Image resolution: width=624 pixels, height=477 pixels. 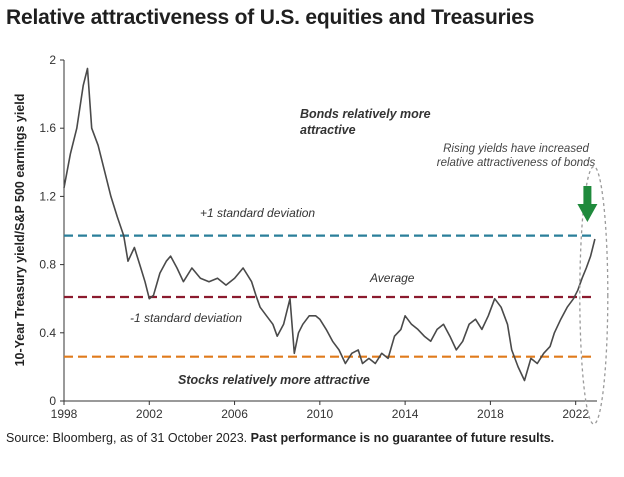 What do you see at coordinates (52, 60) in the screenshot?
I see `y-tick-label: 2` at bounding box center [52, 60].